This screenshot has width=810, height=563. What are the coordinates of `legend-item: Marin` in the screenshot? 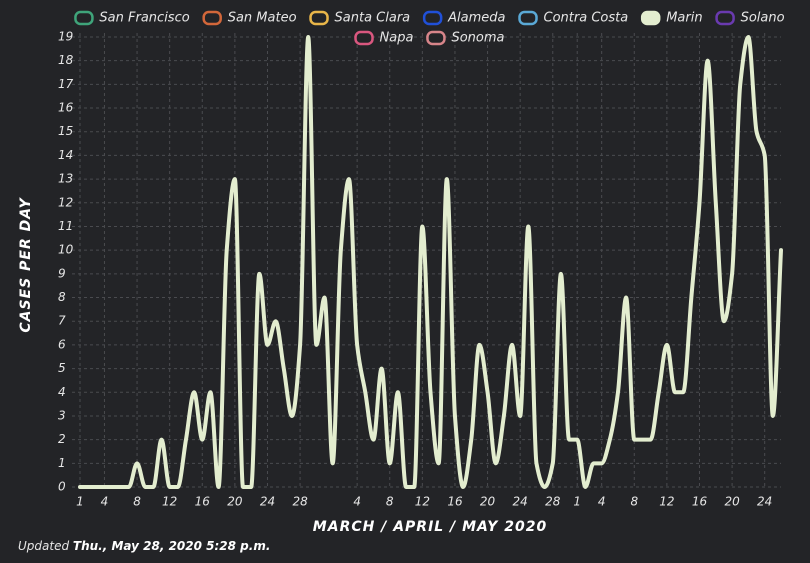 It's located at (671, 18).